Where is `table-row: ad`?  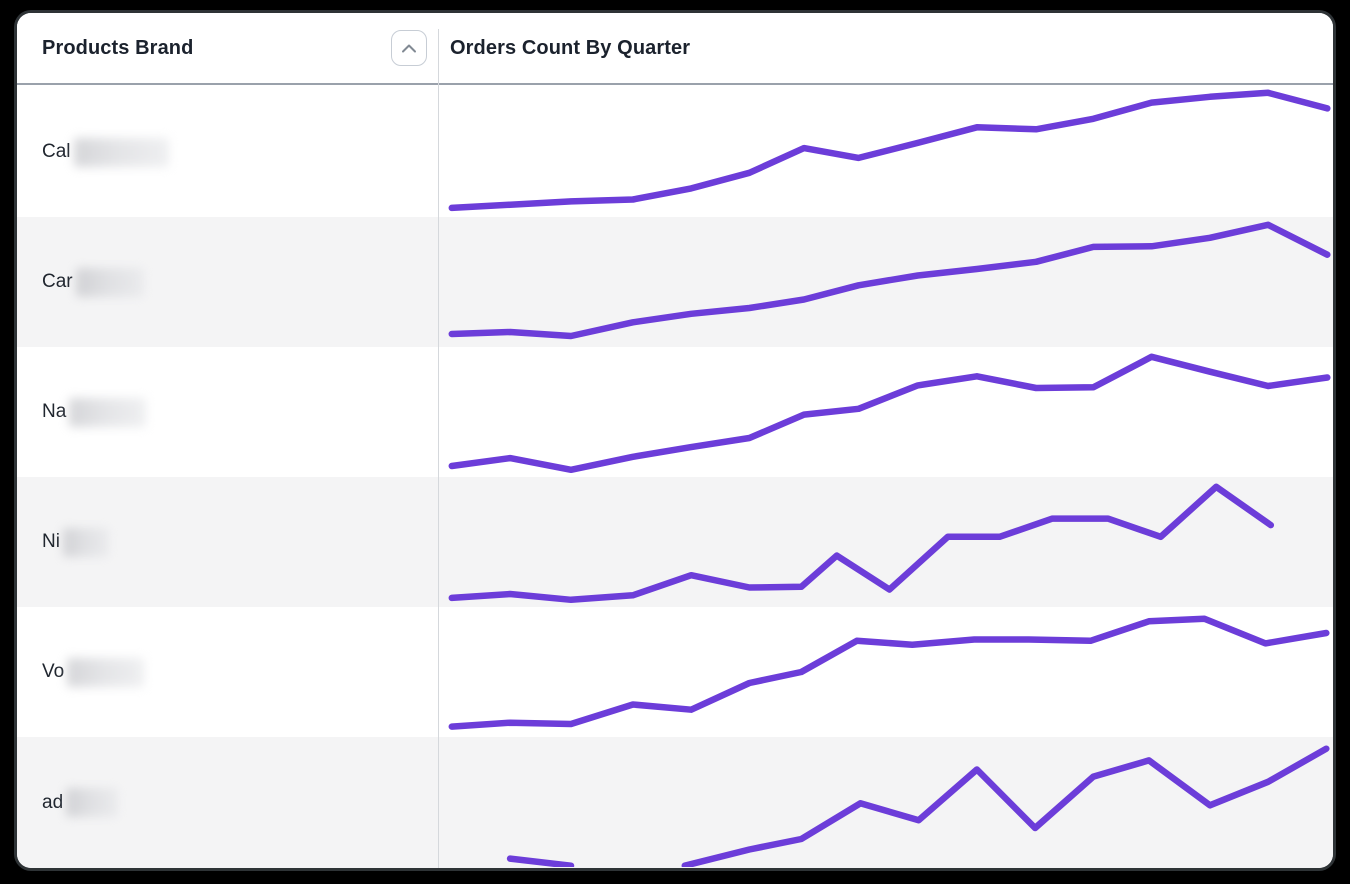
table-row: ad is located at coordinates (675, 802).